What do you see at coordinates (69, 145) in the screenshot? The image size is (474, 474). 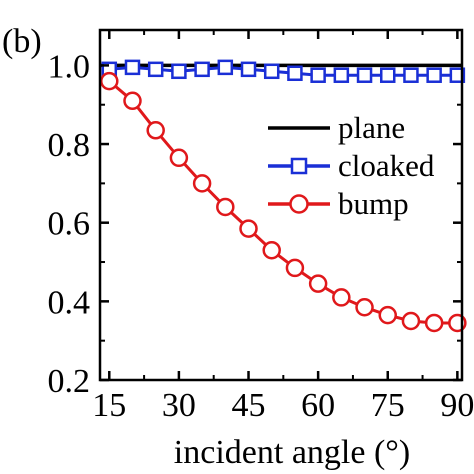 I see `y-tick-label: 0.8` at bounding box center [69, 145].